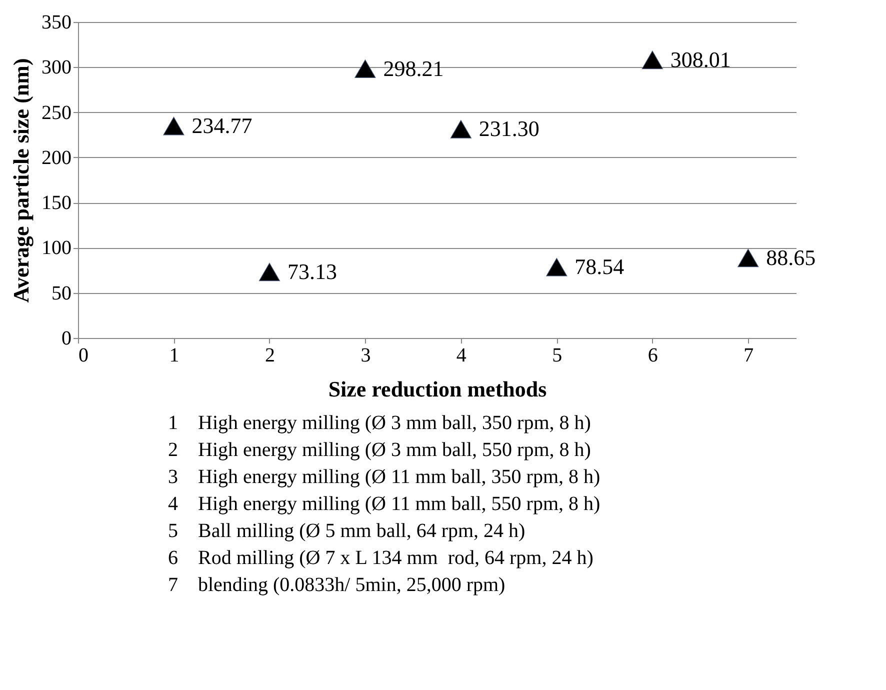 The image size is (886, 690). Describe the element at coordinates (57, 157) in the screenshot. I see `y-tick-label: 200` at that location.